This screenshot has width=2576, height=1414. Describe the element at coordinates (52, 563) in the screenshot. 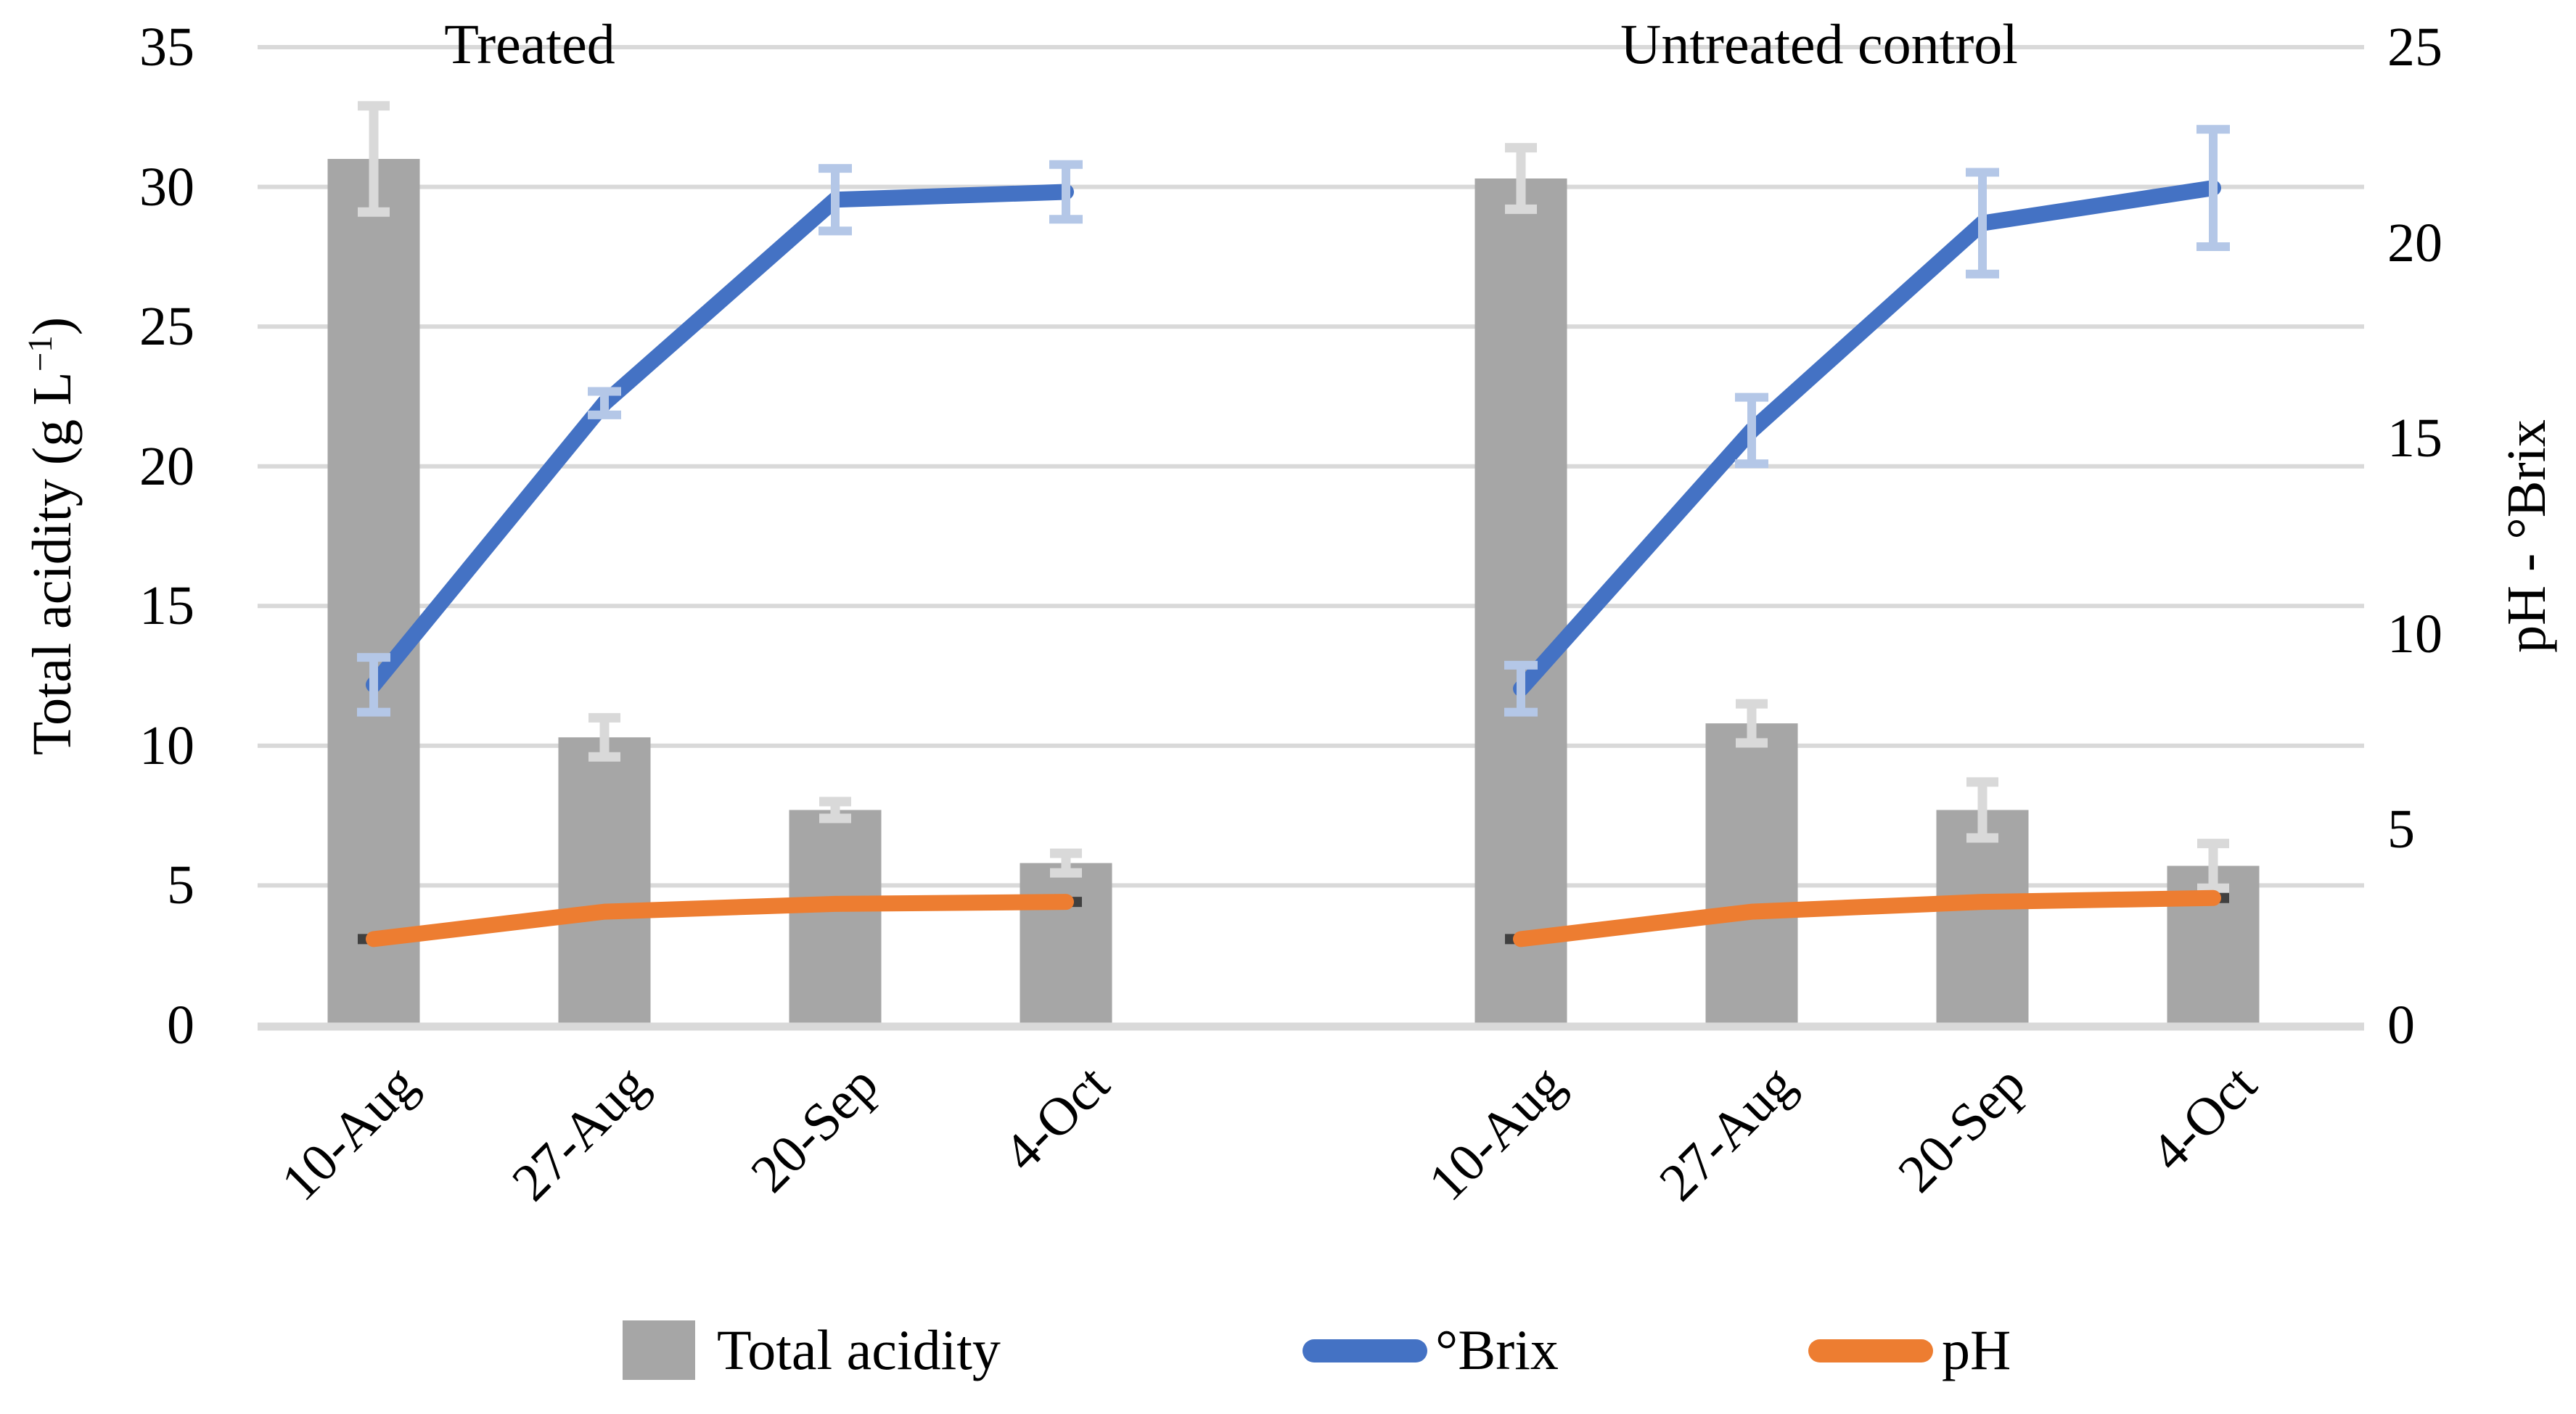

I see `left-axis-title-main: Total acidity (g L` at that location.